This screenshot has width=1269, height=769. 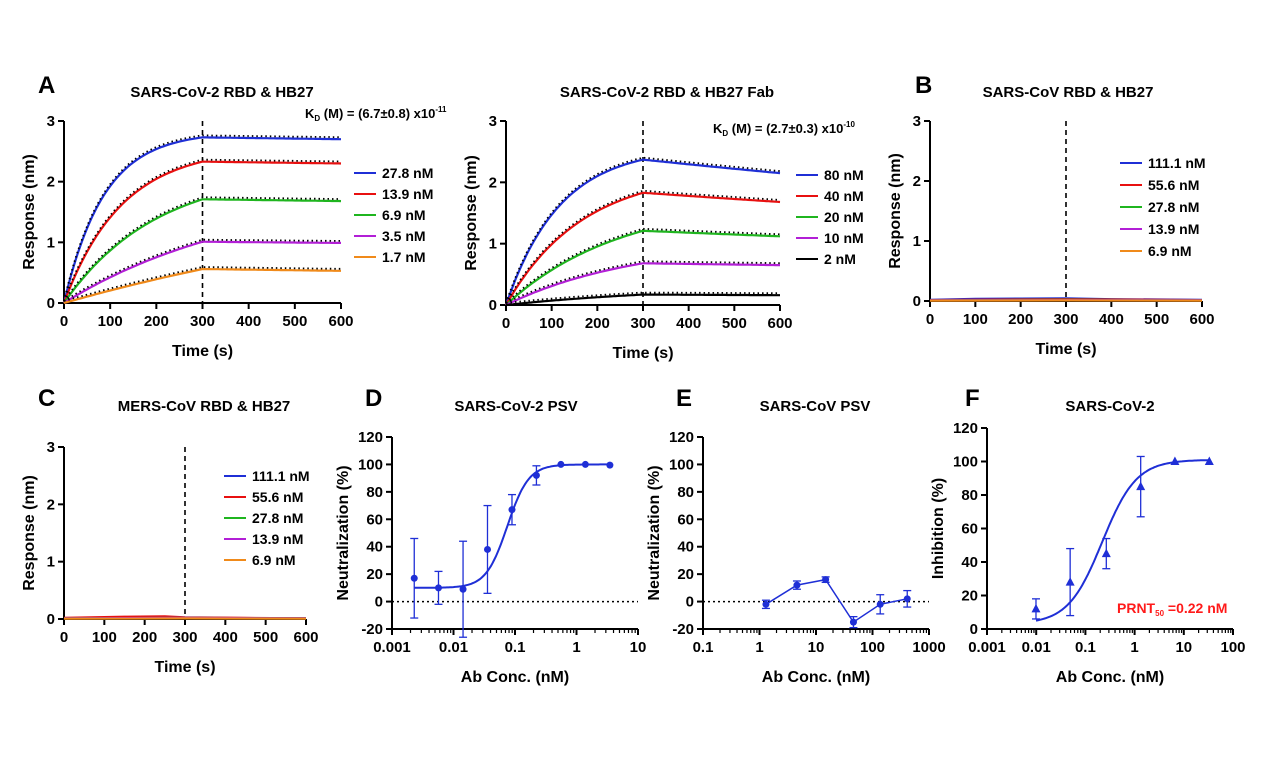 I want to click on y-tick-label: -20, so click(x=683, y=629).